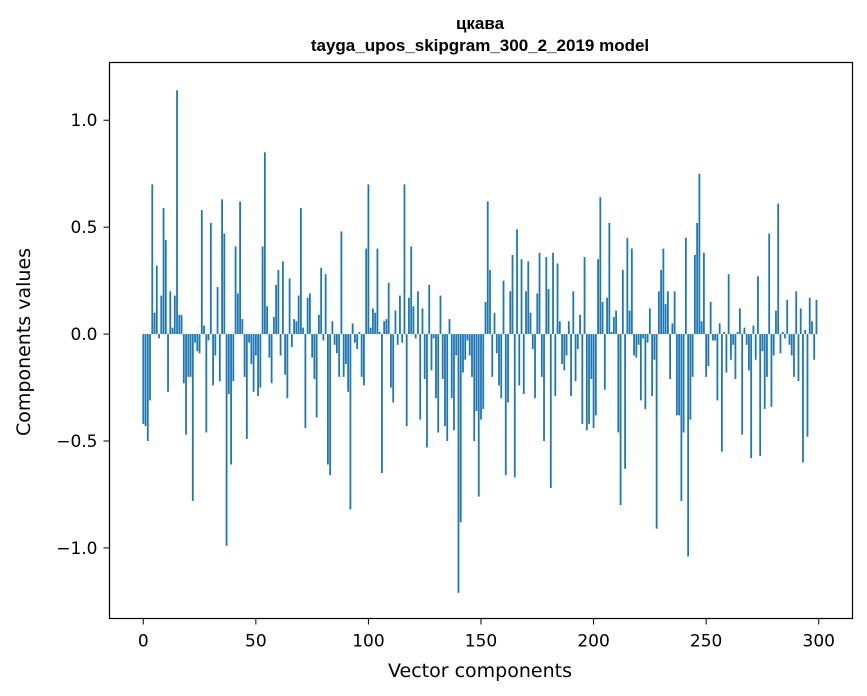 This screenshot has height=696, width=867. I want to click on y-axis-label: Components values, so click(24, 342).